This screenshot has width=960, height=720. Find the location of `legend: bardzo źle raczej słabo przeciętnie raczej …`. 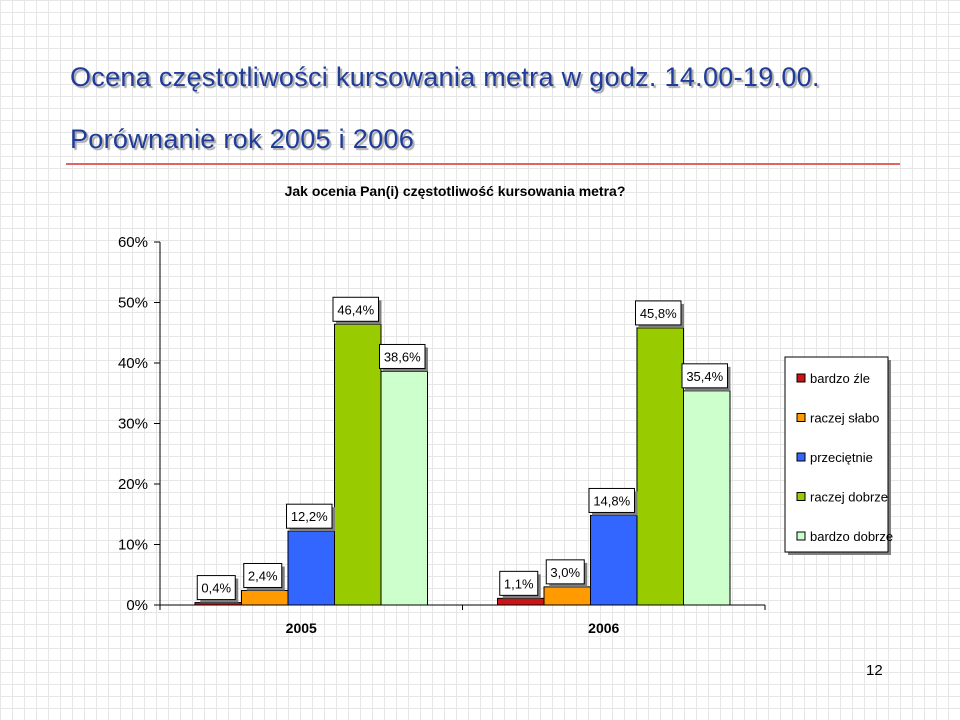

legend: bardzo źle raczej słabo przeciętnie raczej … is located at coordinates (838, 455).